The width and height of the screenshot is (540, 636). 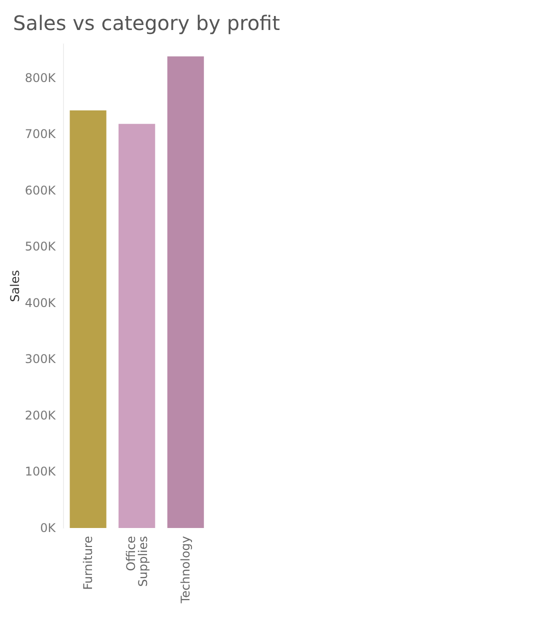 I want to click on y-tick-label: 400K, so click(x=40, y=303).